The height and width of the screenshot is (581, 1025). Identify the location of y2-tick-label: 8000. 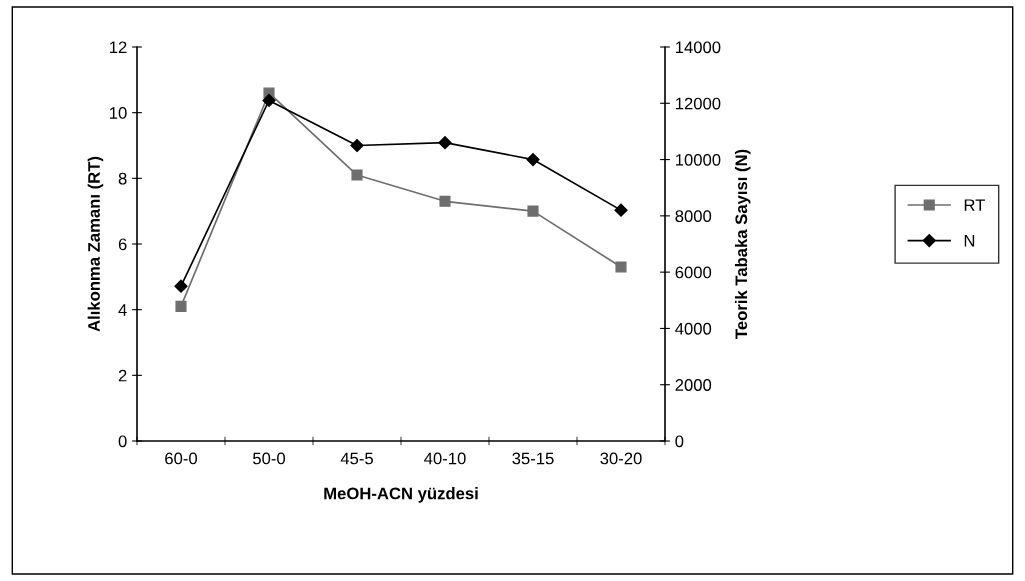
(693, 216).